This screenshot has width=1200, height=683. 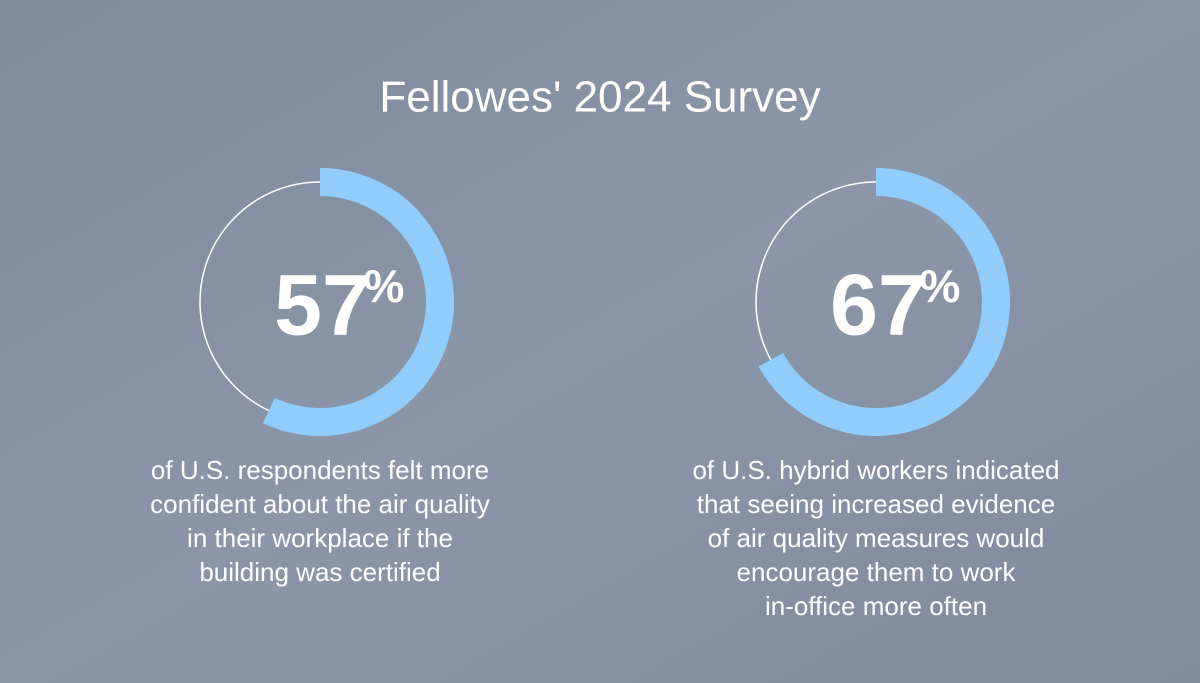 What do you see at coordinates (877, 572) in the screenshot?
I see `caption-line: encourage them to work` at bounding box center [877, 572].